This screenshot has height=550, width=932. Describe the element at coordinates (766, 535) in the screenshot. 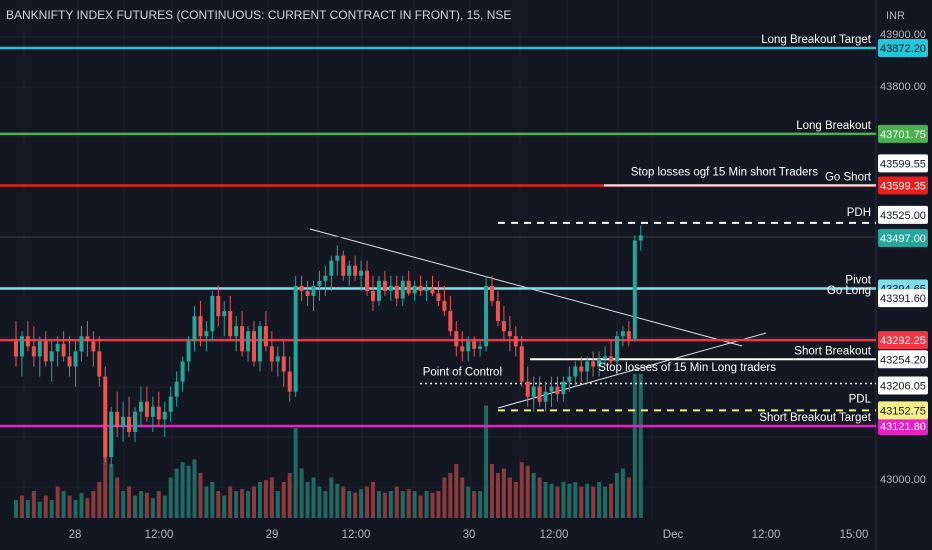

I see `x-tick-label: 12:00` at that location.